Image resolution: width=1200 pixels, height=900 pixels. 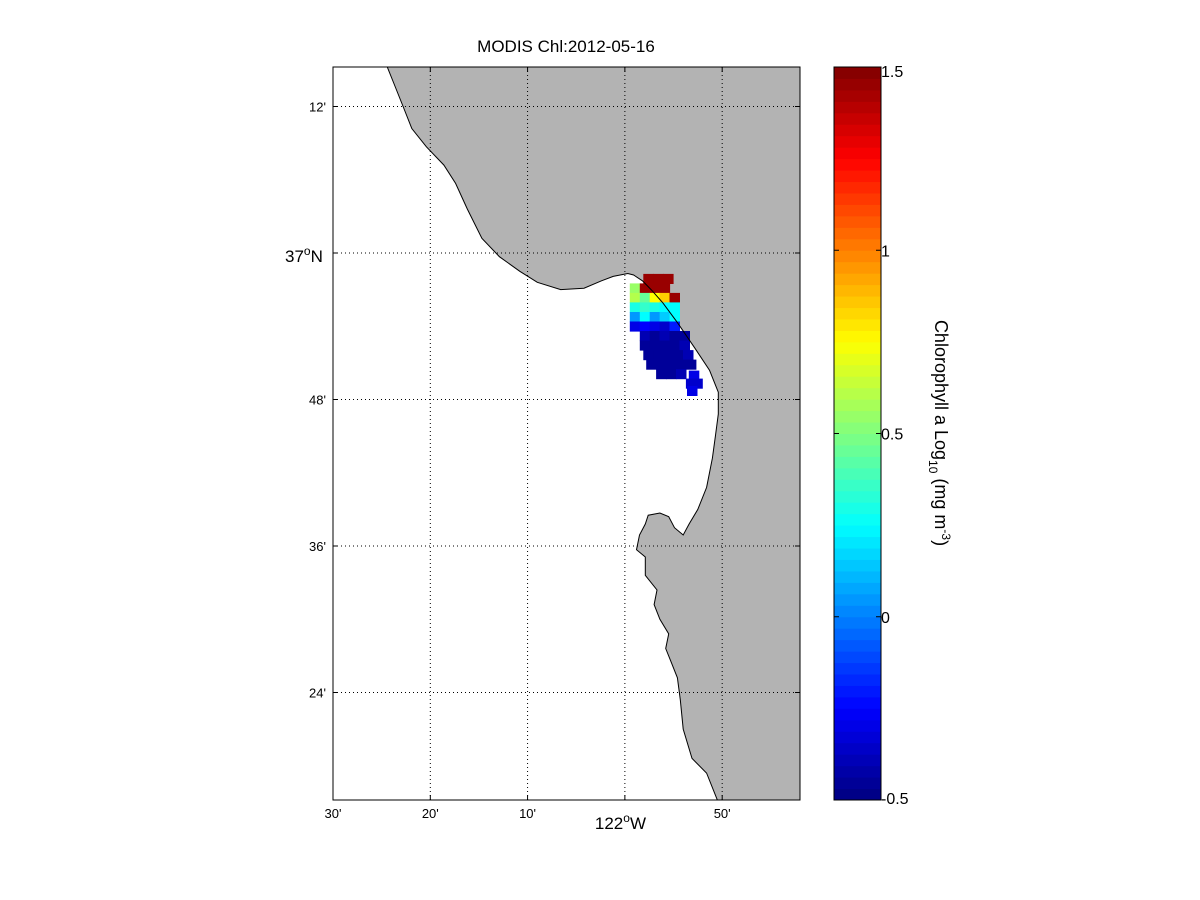 What do you see at coordinates (885, 251) in the screenshot?
I see `colorbar-tick-label: 1` at bounding box center [885, 251].